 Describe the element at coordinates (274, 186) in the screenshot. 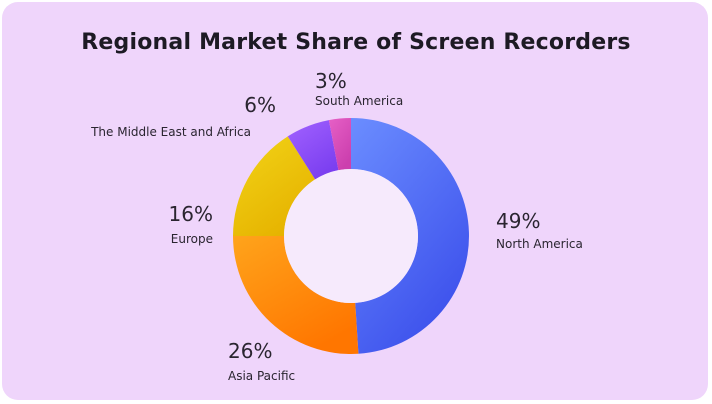

I see `slice-europe` at that location.